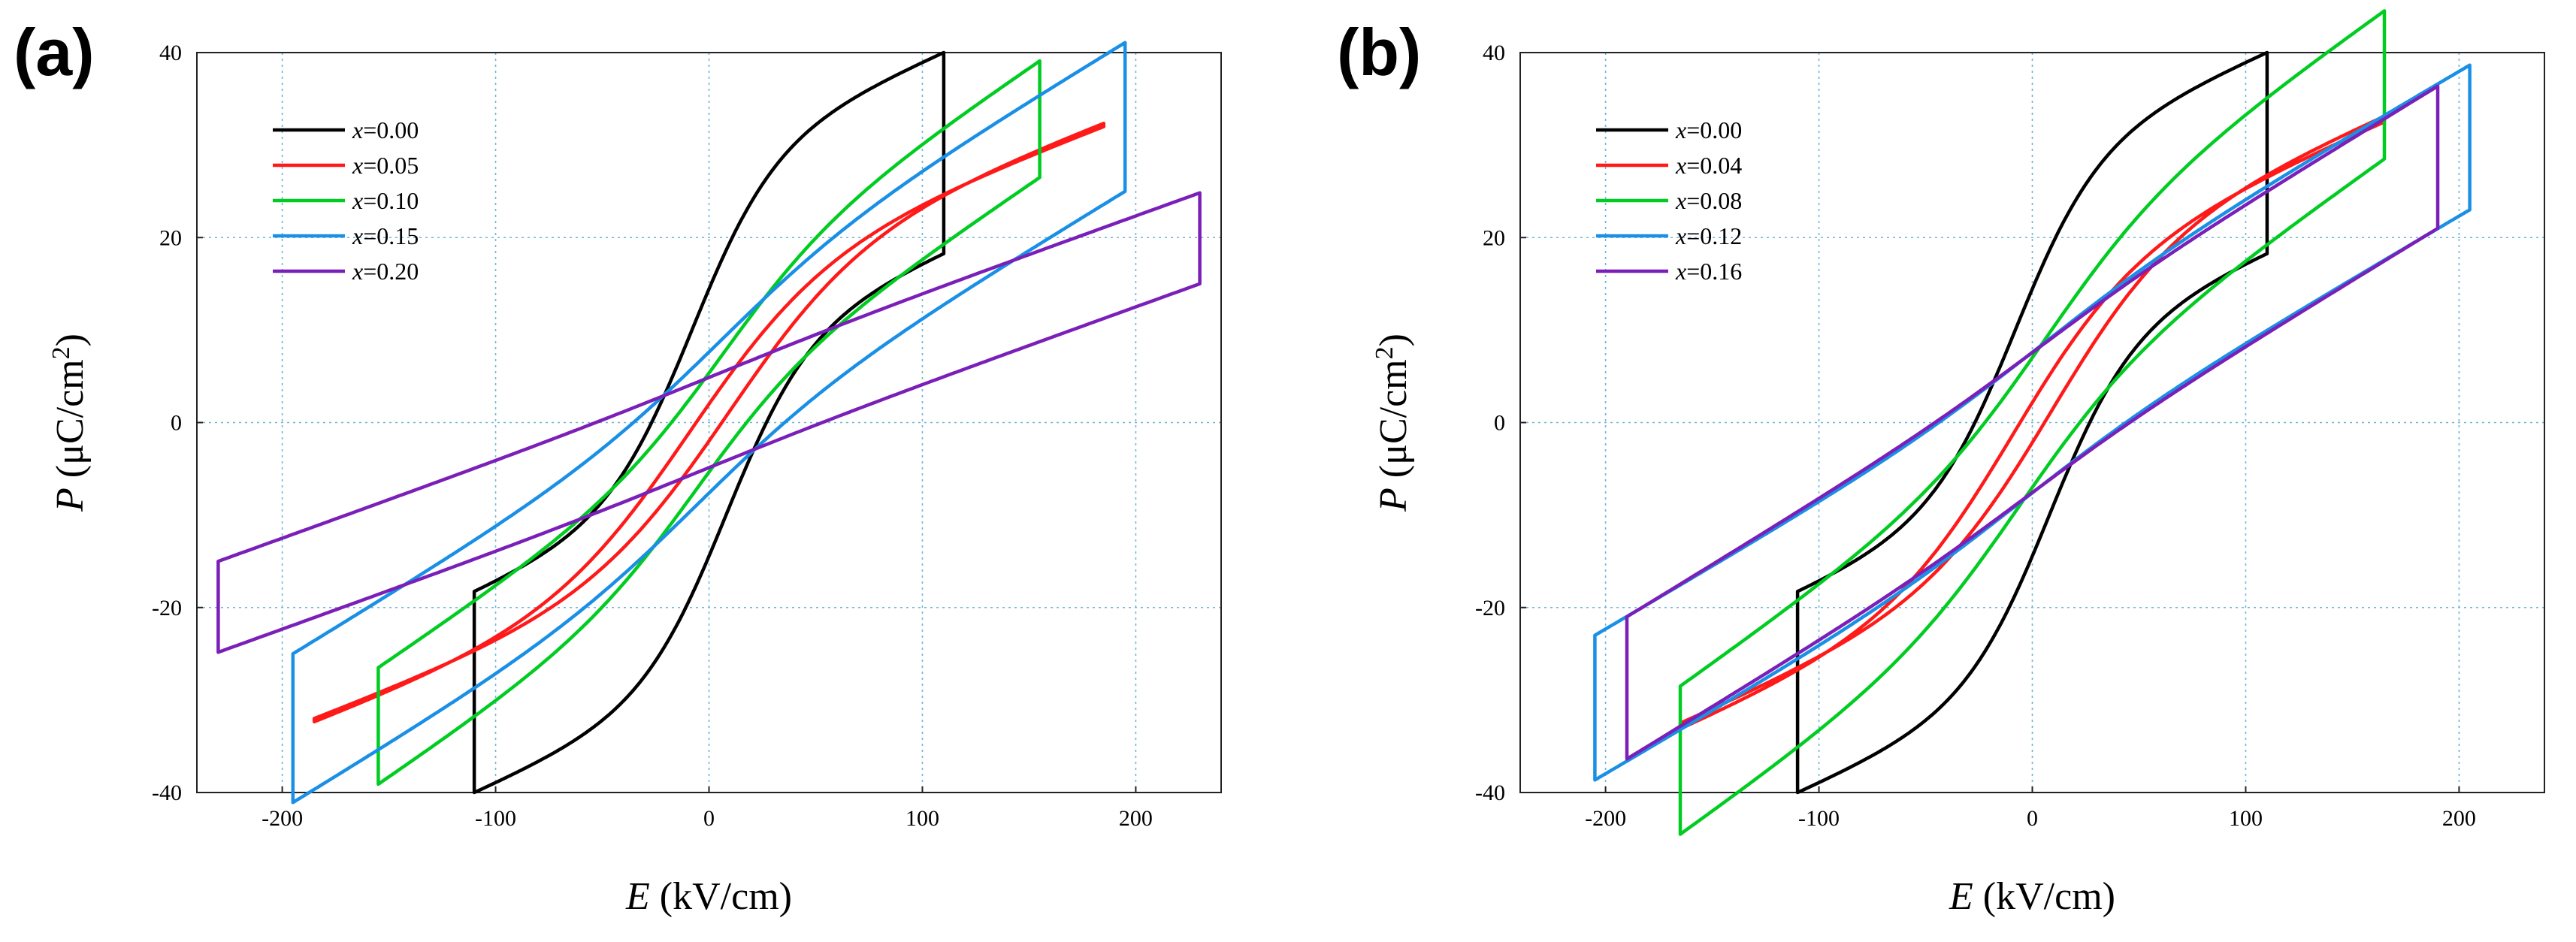  What do you see at coordinates (391, 200) in the screenshot?
I see `legend-value: =0.10` at bounding box center [391, 200].